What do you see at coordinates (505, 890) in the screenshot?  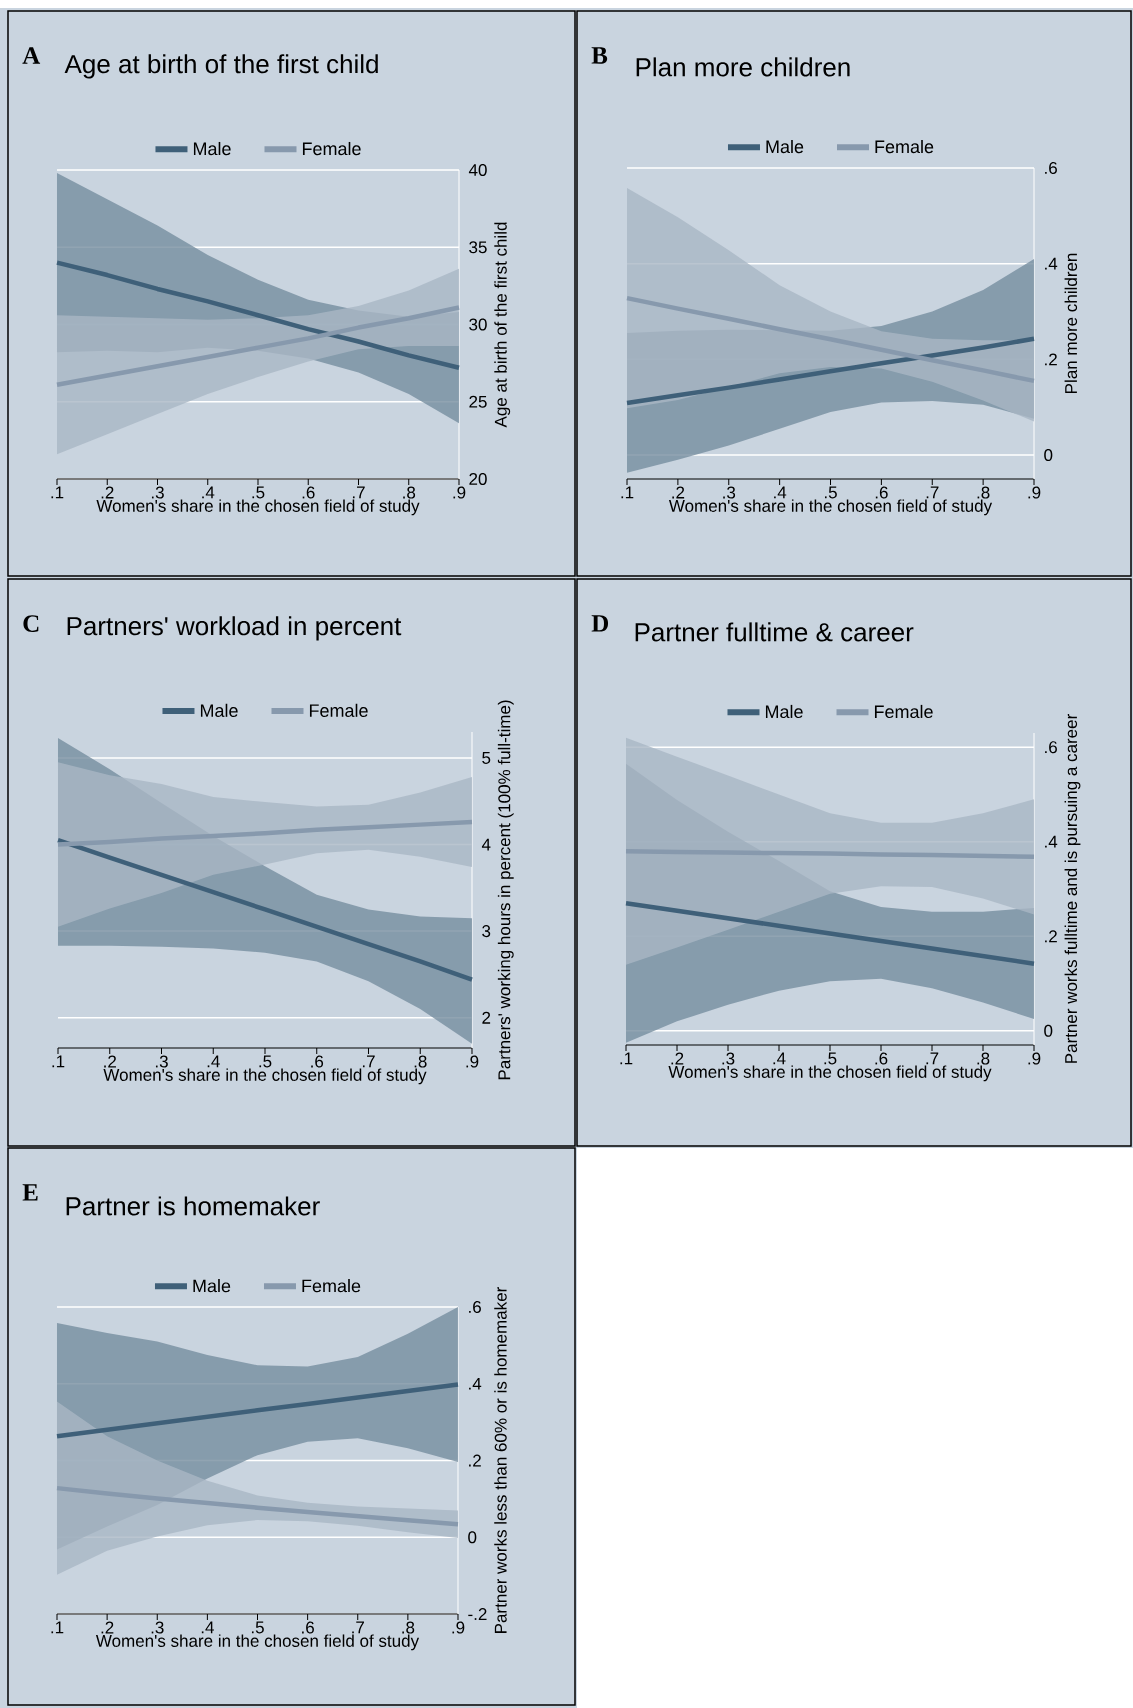 I see `y-axis-title: Partners' working hours in percent (100% full-time)` at bounding box center [505, 890].